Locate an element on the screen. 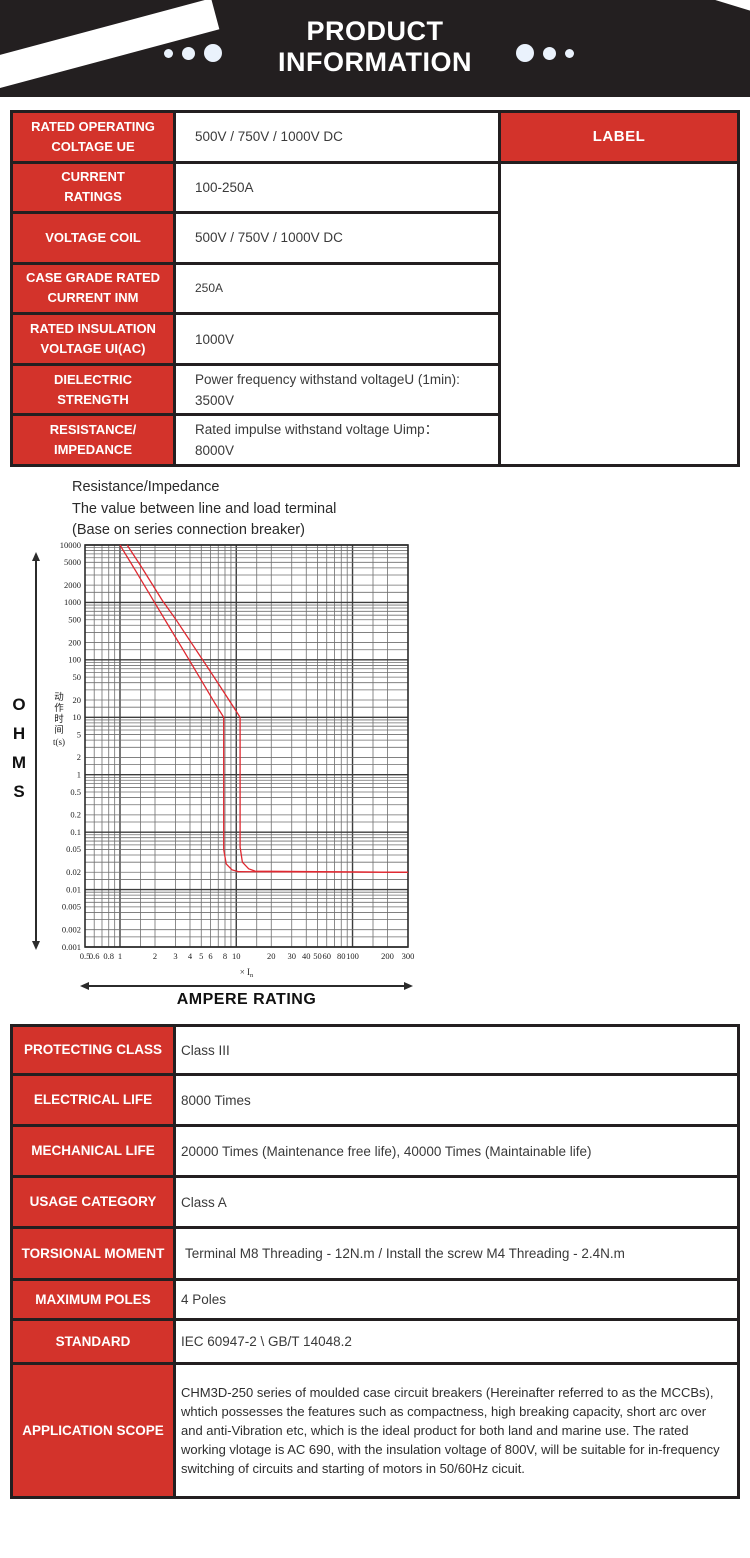  spec-label: RATED INSULATION VOLTAGE UI(AC) is located at coordinates (93, 339).